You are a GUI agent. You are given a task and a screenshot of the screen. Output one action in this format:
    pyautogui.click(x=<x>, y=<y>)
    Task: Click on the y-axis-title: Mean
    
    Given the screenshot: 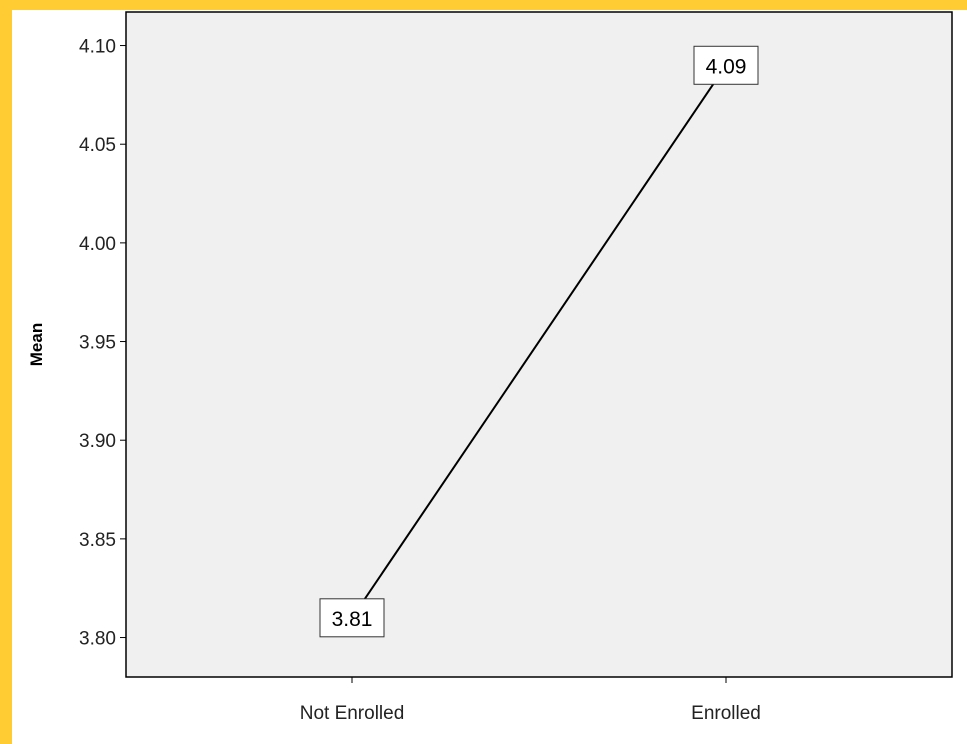 What is the action you would take?
    pyautogui.click(x=36, y=344)
    